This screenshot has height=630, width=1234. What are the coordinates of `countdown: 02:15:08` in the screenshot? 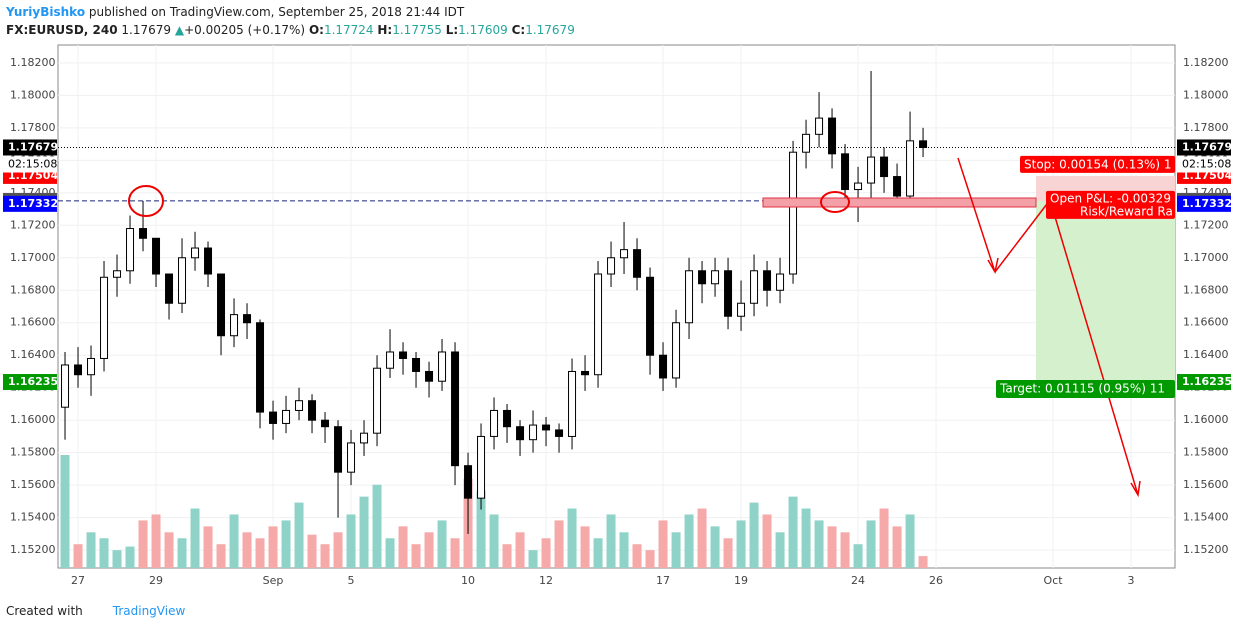 It's located at (1206, 163).